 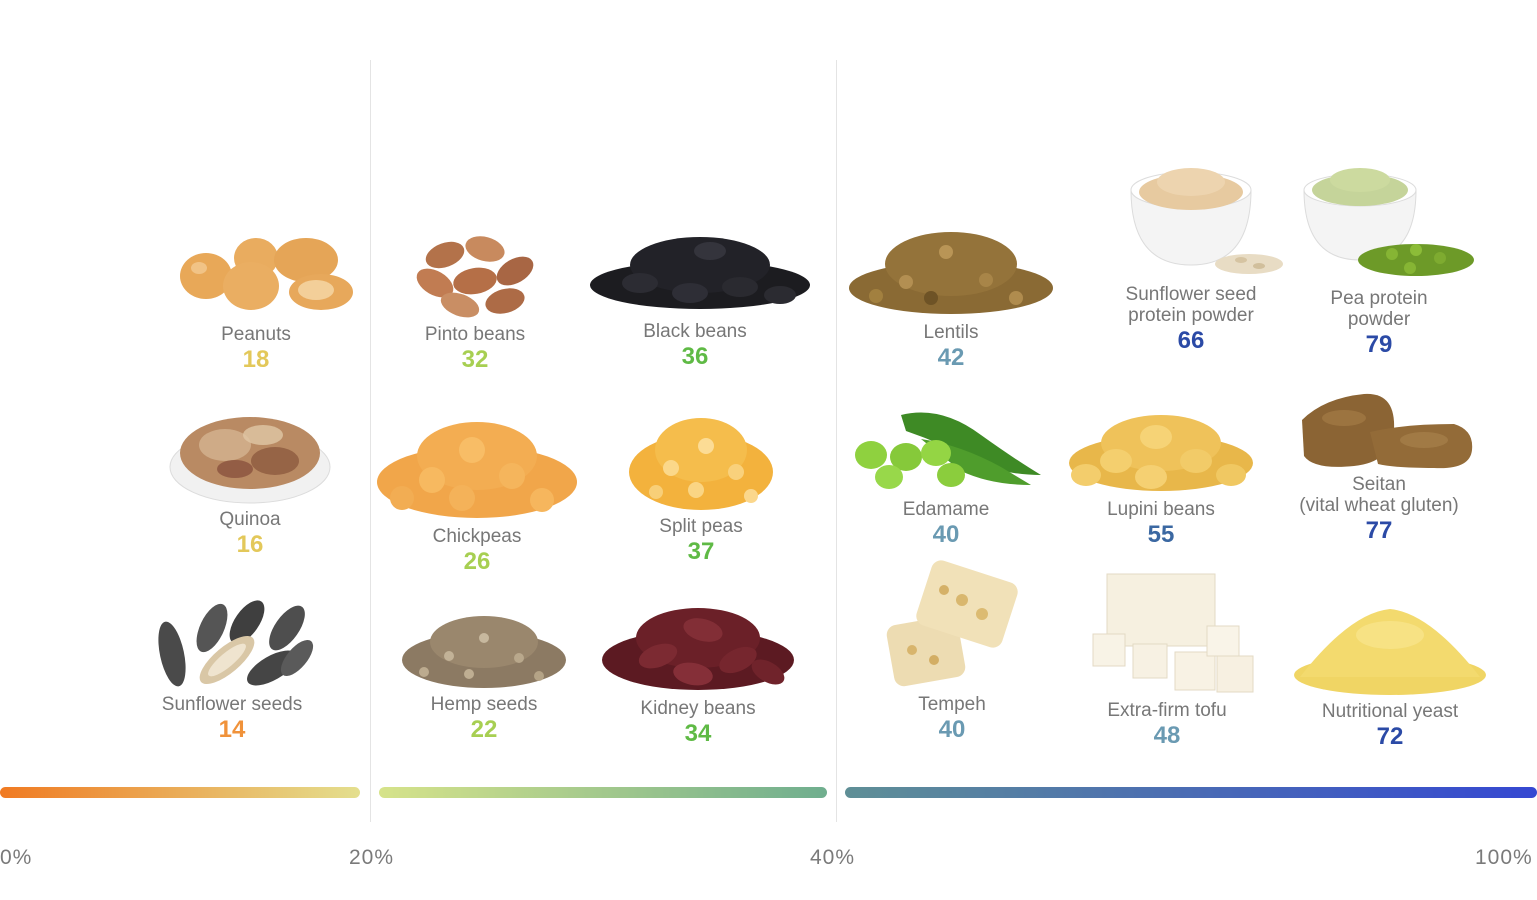 What do you see at coordinates (232, 704) in the screenshot?
I see `food-label: Sunflower seeds` at bounding box center [232, 704].